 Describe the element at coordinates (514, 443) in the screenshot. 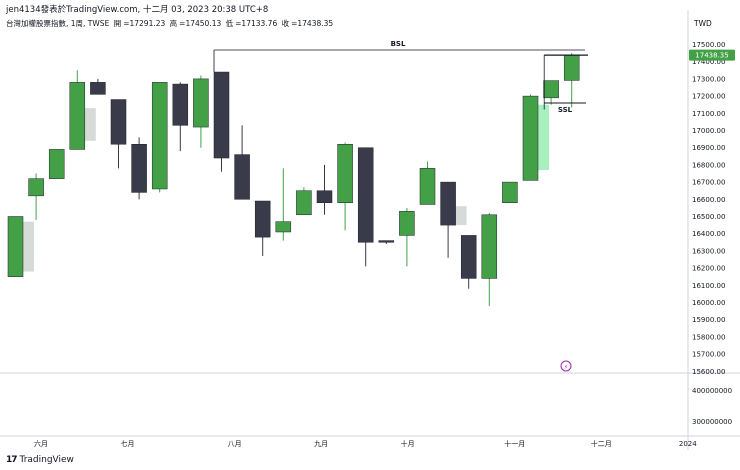

I see `time-tick-label: 十一月` at that location.